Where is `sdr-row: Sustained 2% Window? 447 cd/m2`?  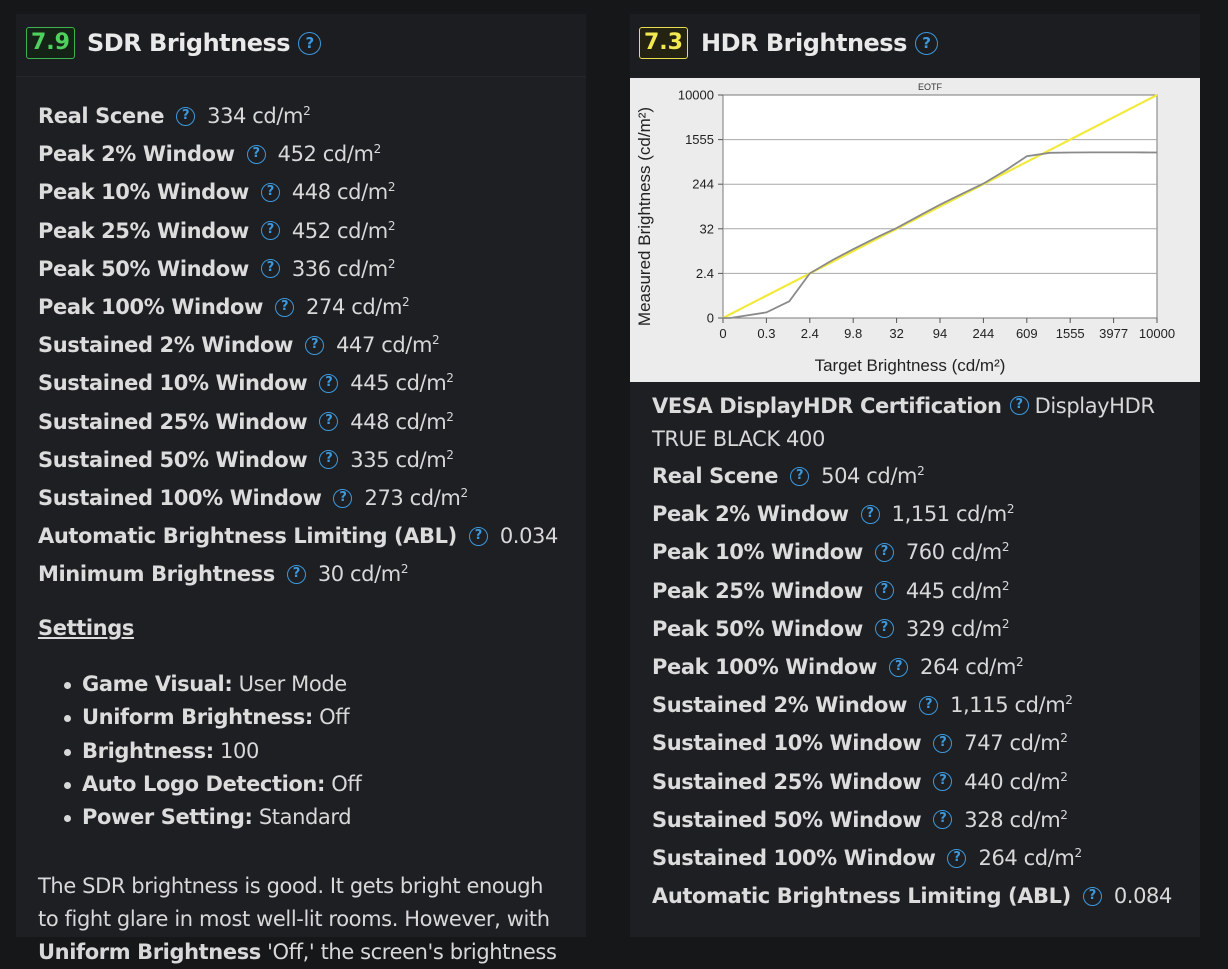
sdr-row: Sustained 2% Window? 447 cd/m2 is located at coordinates (239, 345).